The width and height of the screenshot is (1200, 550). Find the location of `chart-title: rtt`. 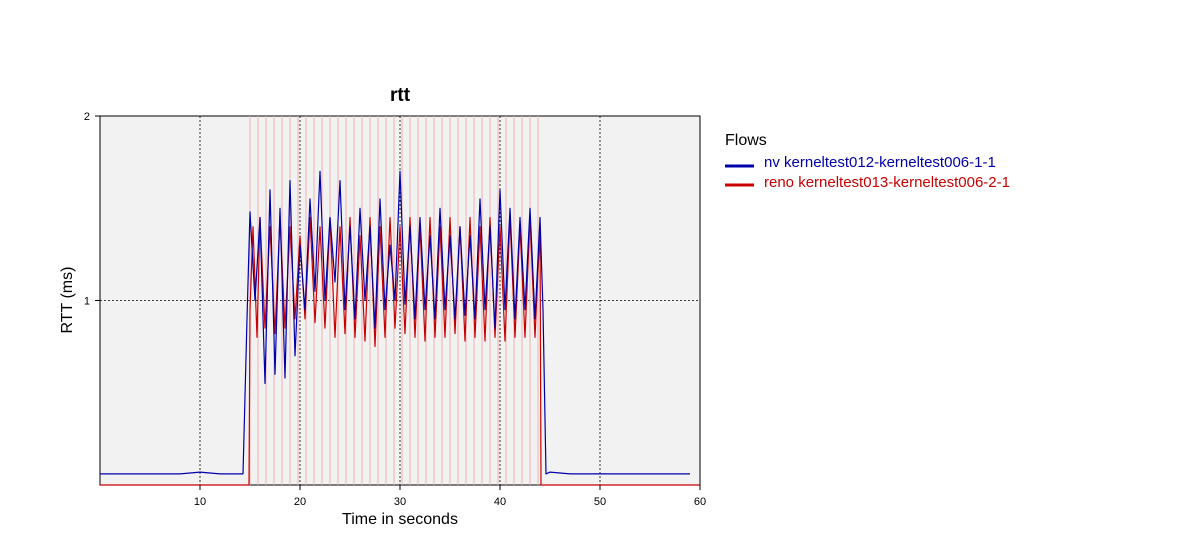

chart-title: rtt is located at coordinates (400, 95).